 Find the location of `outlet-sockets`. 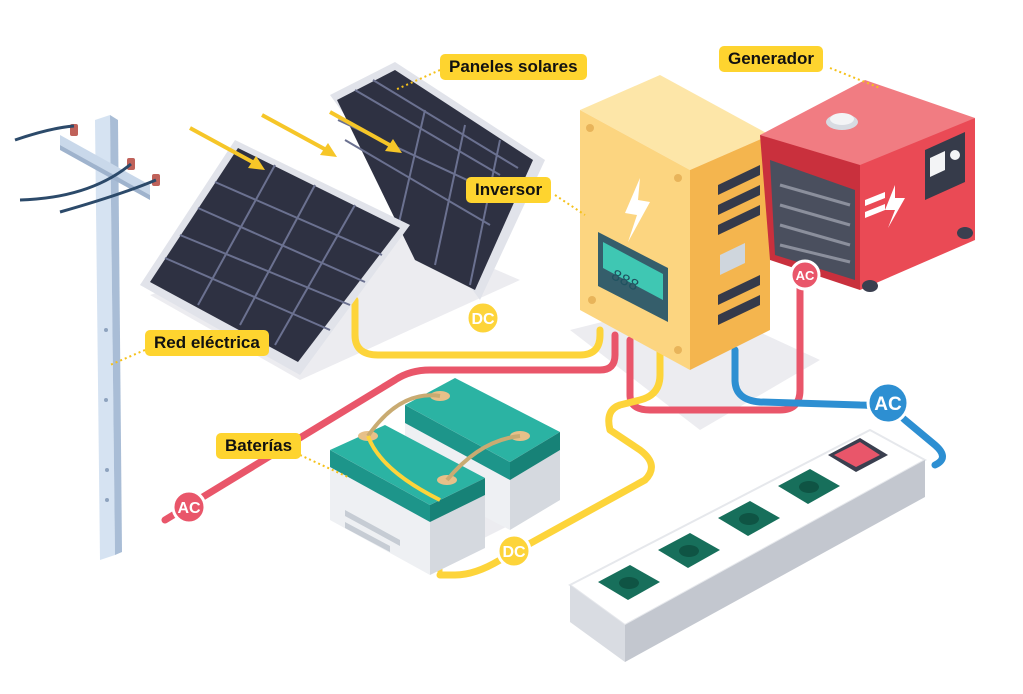

outlet-sockets is located at coordinates (719, 534).